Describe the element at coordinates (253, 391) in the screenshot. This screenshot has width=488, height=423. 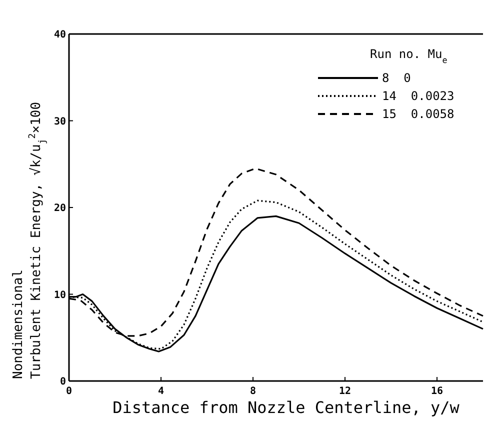
I see `x-tick-label: 8` at that location.